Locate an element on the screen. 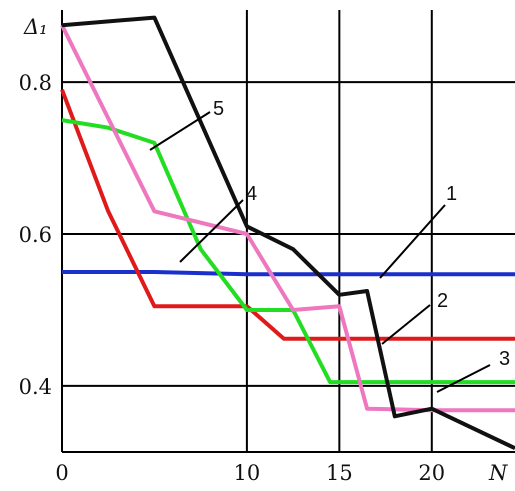 The height and width of the screenshot is (491, 515). curve-label-4: 4 is located at coordinates (251, 194).